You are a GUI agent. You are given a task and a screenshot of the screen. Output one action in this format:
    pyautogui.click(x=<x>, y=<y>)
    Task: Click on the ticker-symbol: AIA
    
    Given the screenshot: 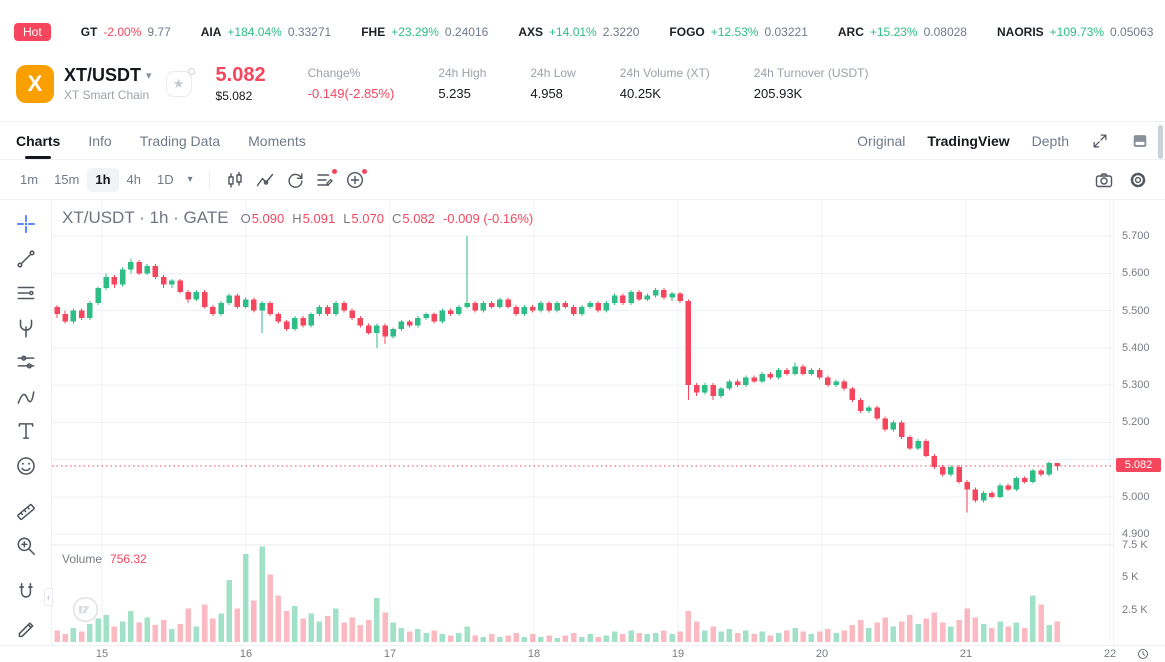 What is the action you would take?
    pyautogui.click(x=211, y=32)
    